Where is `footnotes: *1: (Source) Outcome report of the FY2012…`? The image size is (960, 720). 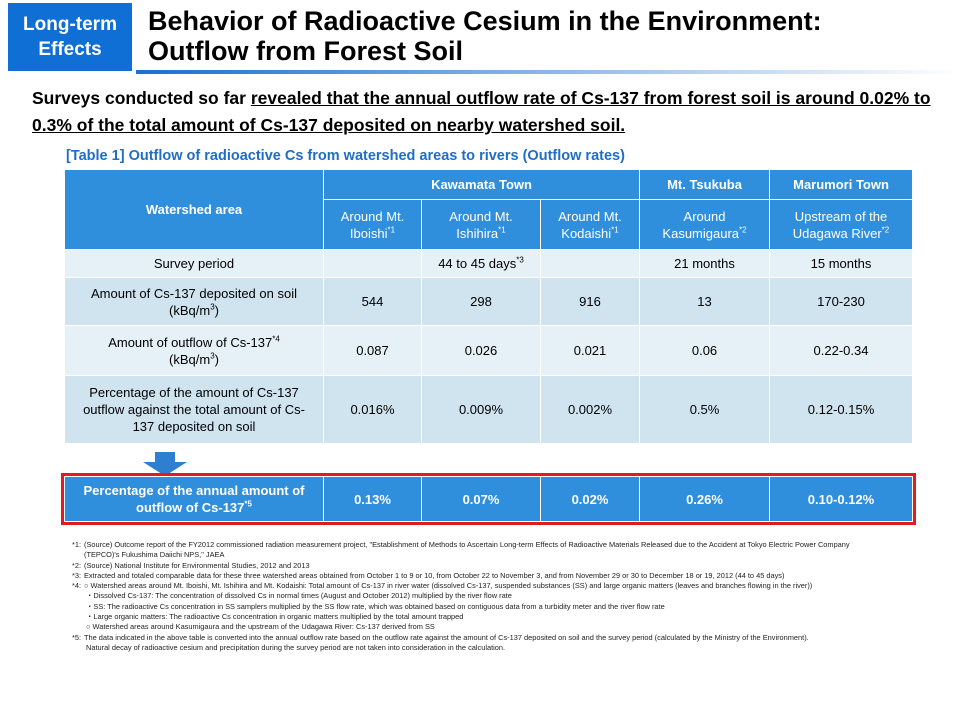 footnotes: *1: (Source) Outcome report of the FY2012… is located at coordinates (462, 596).